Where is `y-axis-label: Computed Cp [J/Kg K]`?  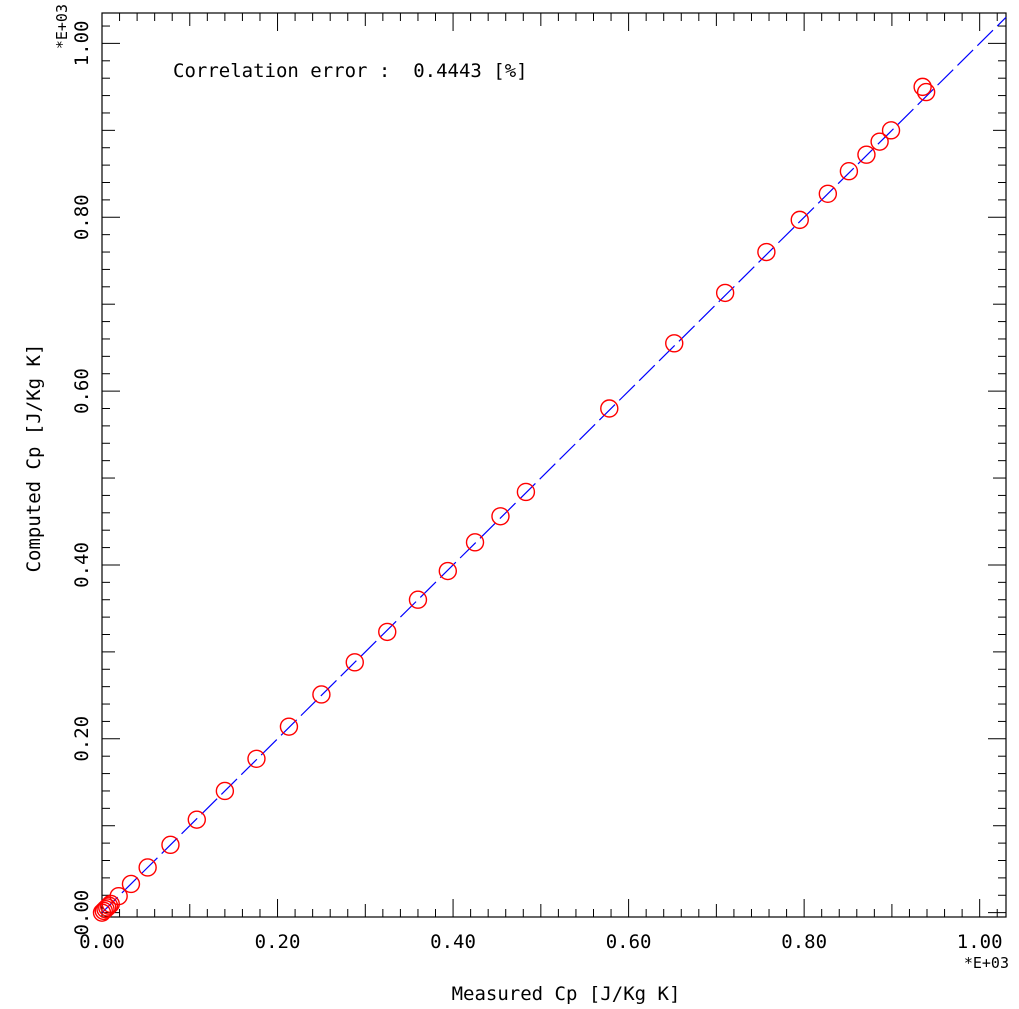 y-axis-label: Computed Cp [J/Kg K] is located at coordinates (34, 458).